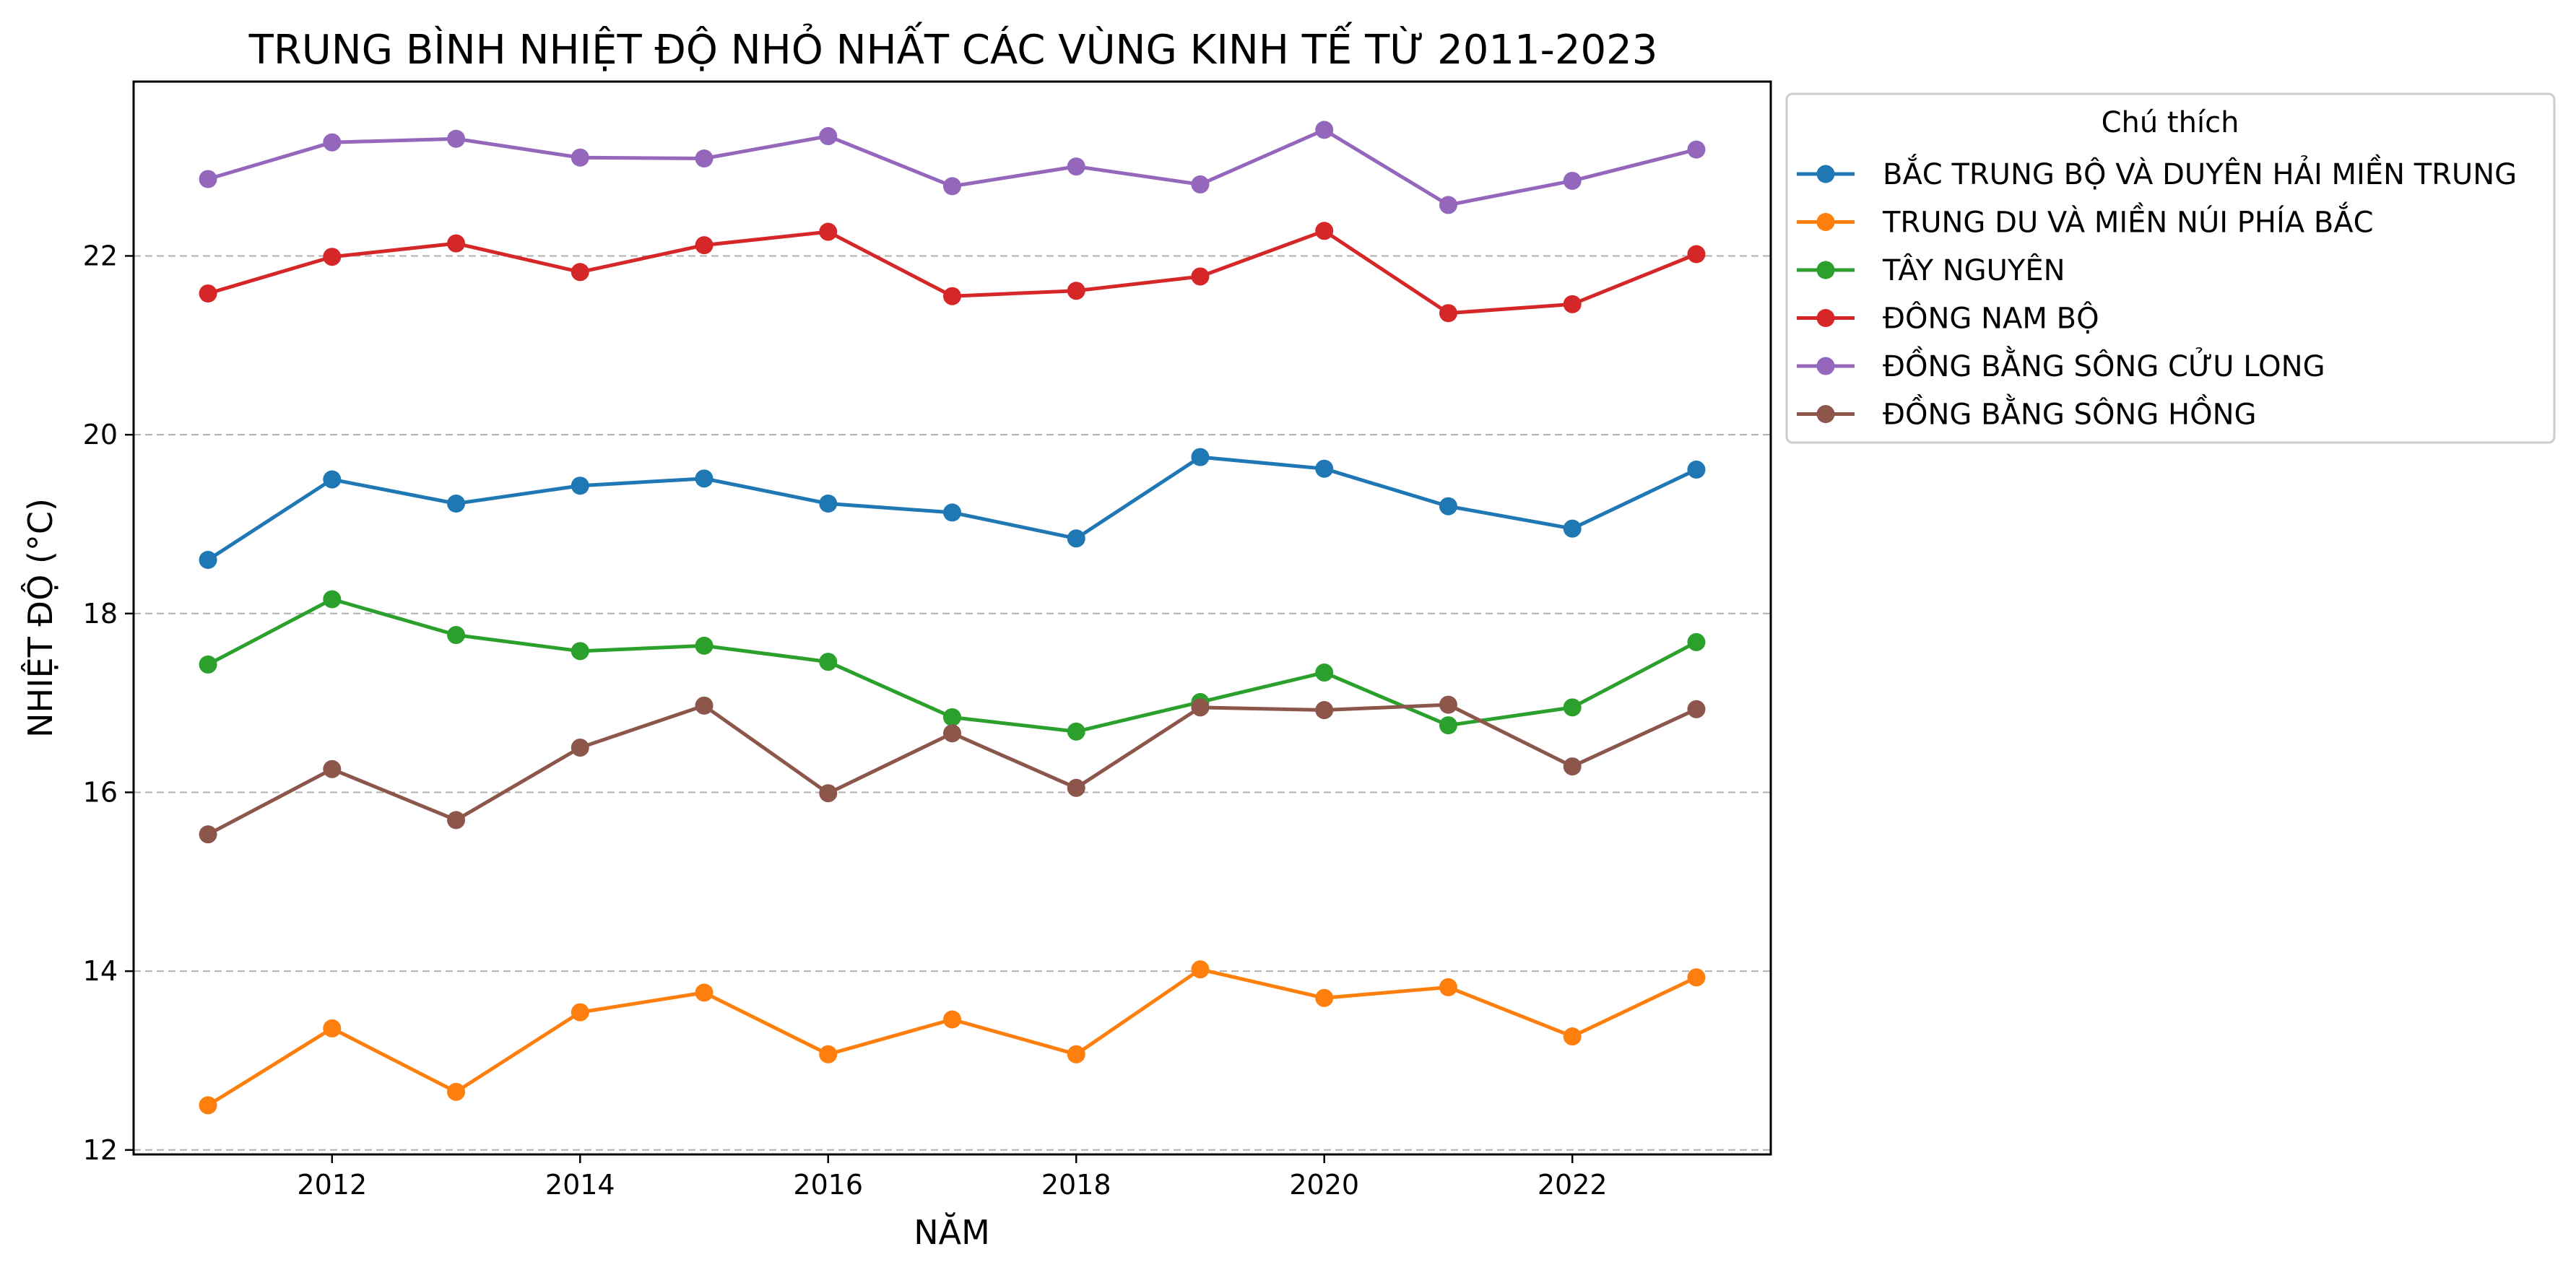  I want to click on legend-item: ĐỒNG BẰNG SÔNG HỒNG, so click(2027, 412).